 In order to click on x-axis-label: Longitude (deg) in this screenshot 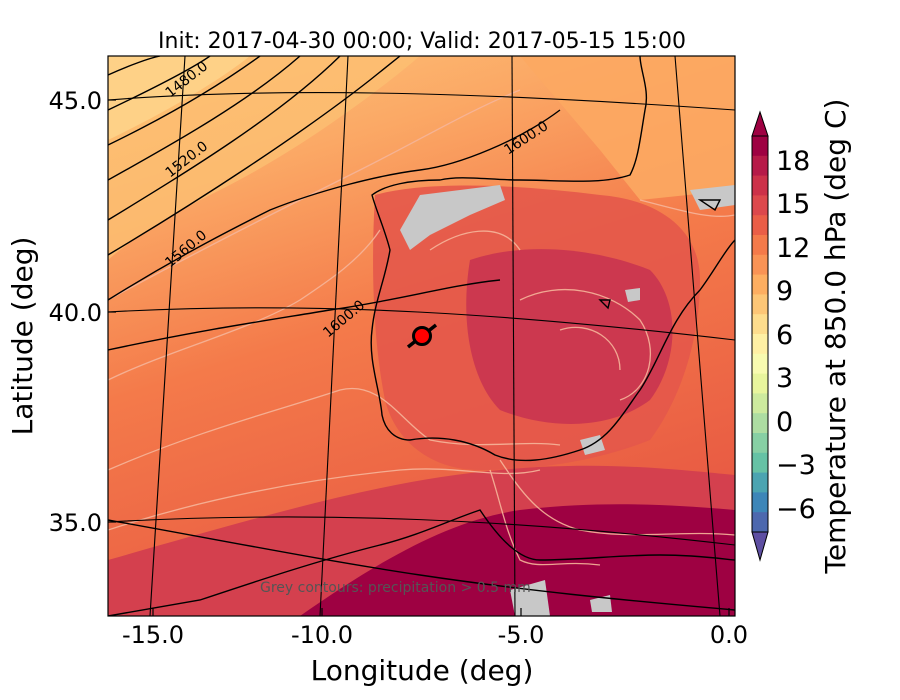, I will do `click(422, 670)`.